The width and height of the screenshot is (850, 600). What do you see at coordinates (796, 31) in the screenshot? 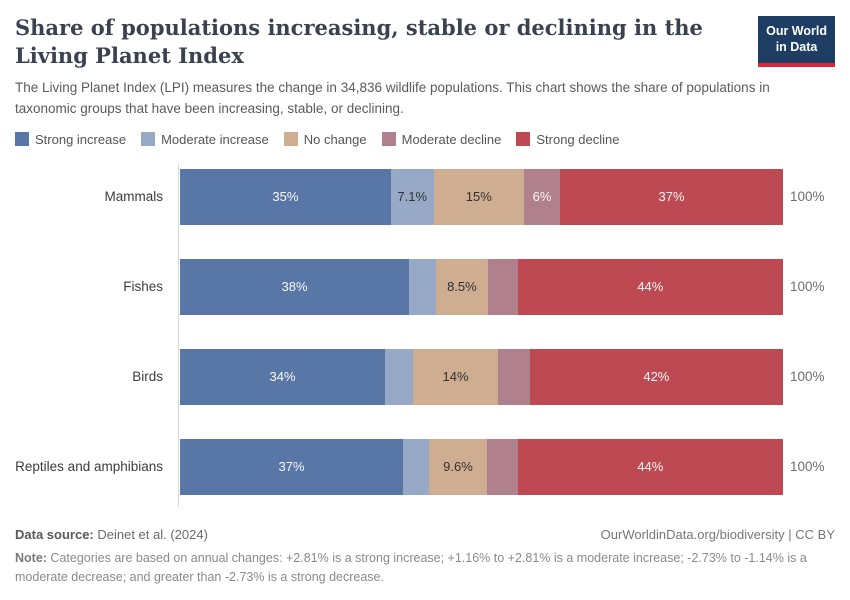
I see `owid-logo-line1: Our World` at bounding box center [796, 31].